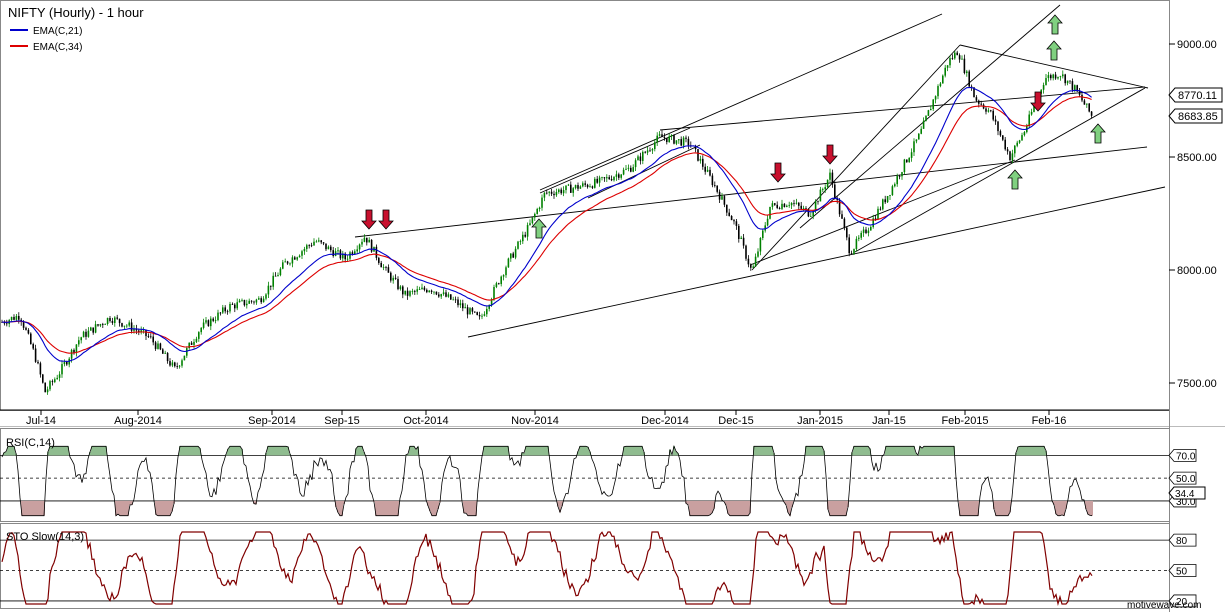  What do you see at coordinates (585, 566) in the screenshot?
I see `sto-panel-frame` at bounding box center [585, 566].